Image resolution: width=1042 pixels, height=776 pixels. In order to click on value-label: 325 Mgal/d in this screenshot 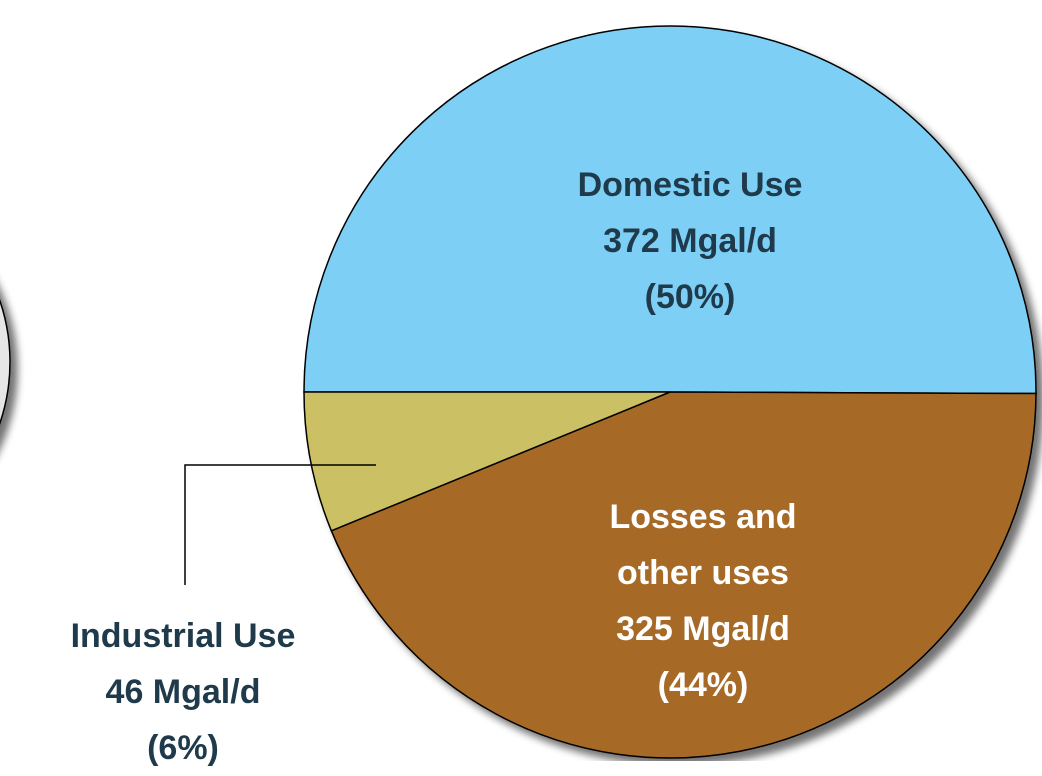, I will do `click(703, 629)`.